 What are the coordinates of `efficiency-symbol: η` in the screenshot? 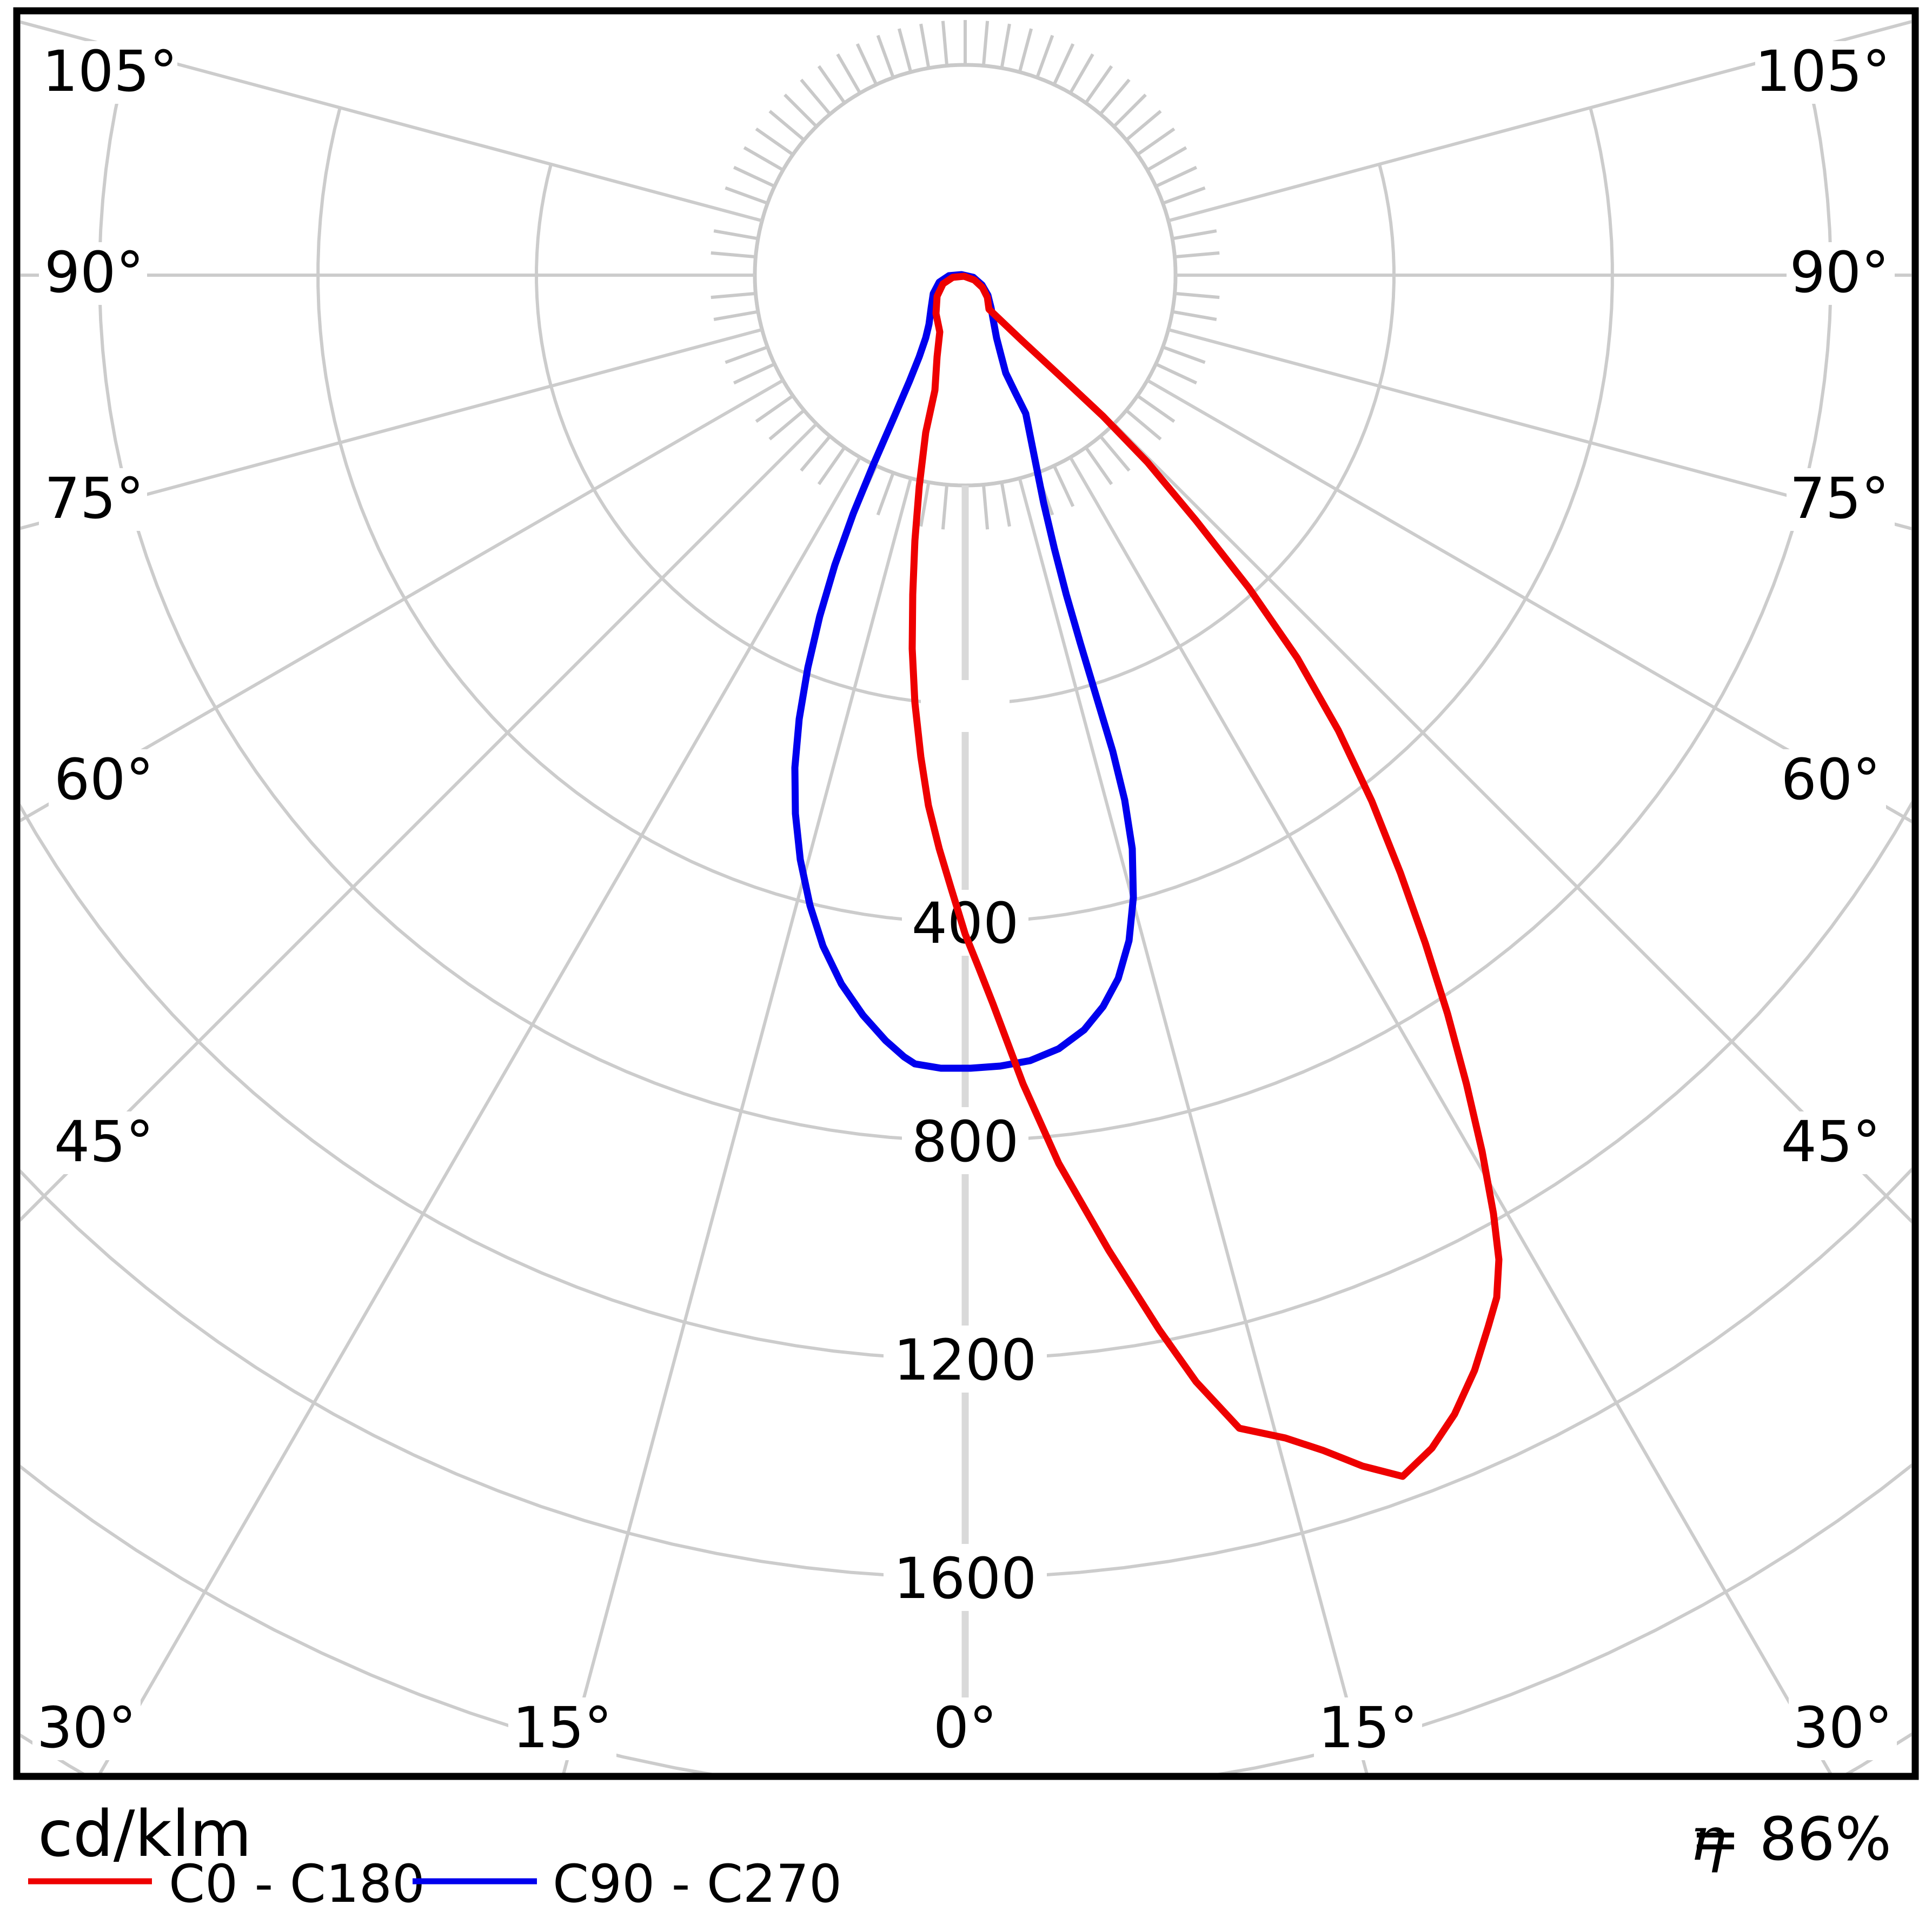 It's located at (1707, 1839).